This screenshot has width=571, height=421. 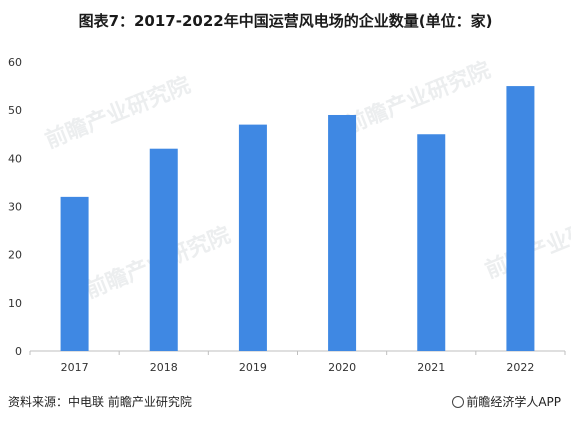 What do you see at coordinates (253, 367) in the screenshot?
I see `x-tick-label: 2019` at bounding box center [253, 367].